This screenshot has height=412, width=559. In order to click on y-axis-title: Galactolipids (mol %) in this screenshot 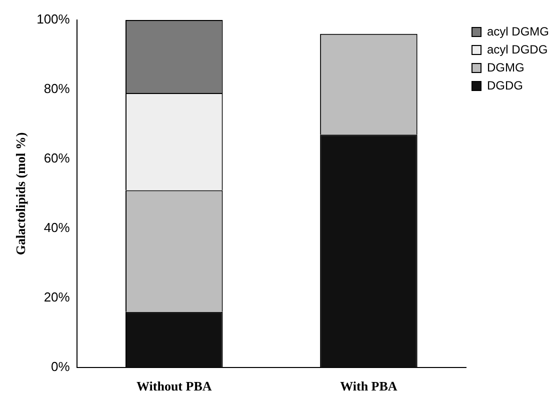, I will do `click(20, 194)`.